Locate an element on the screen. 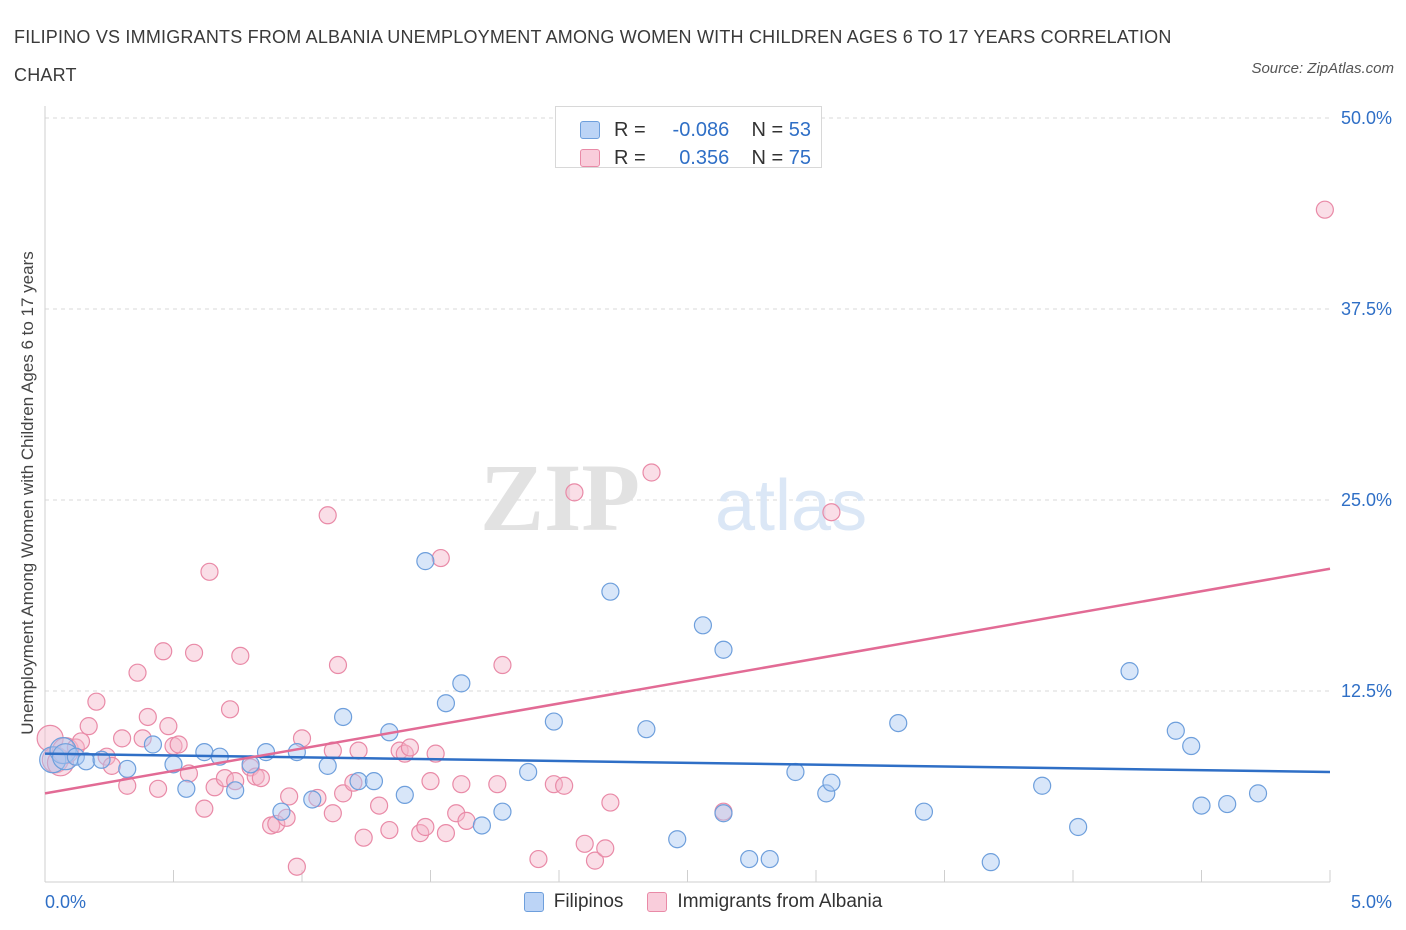  n-label: N = is located at coordinates (767, 129).